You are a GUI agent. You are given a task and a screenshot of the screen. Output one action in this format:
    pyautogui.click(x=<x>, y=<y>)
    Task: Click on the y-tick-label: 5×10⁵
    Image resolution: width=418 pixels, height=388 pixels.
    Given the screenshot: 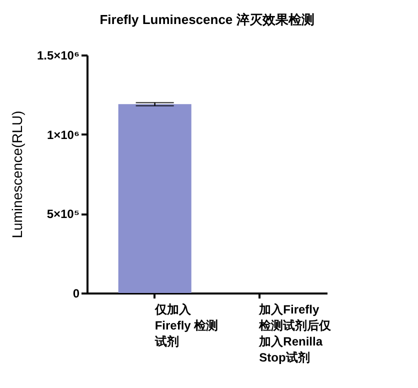 What is the action you would take?
    pyautogui.click(x=63, y=214)
    